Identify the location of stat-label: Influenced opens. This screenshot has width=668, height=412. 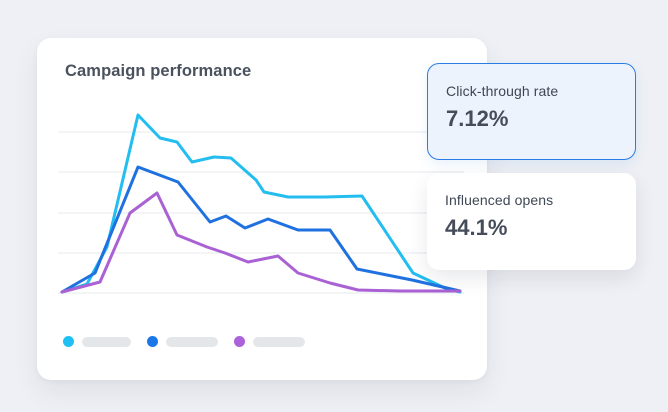
(499, 200).